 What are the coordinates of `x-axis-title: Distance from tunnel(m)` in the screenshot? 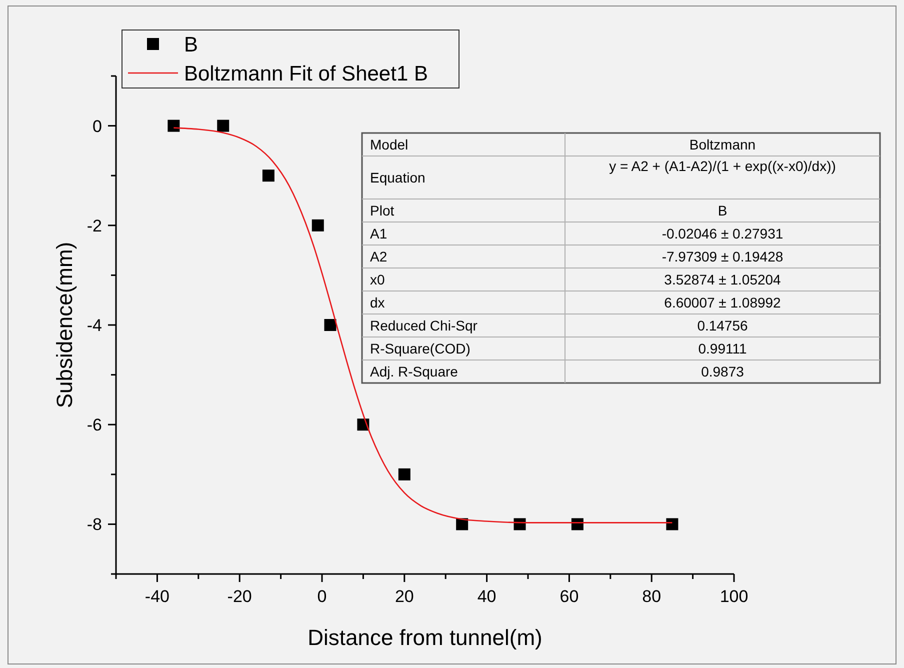 It's located at (425, 637).